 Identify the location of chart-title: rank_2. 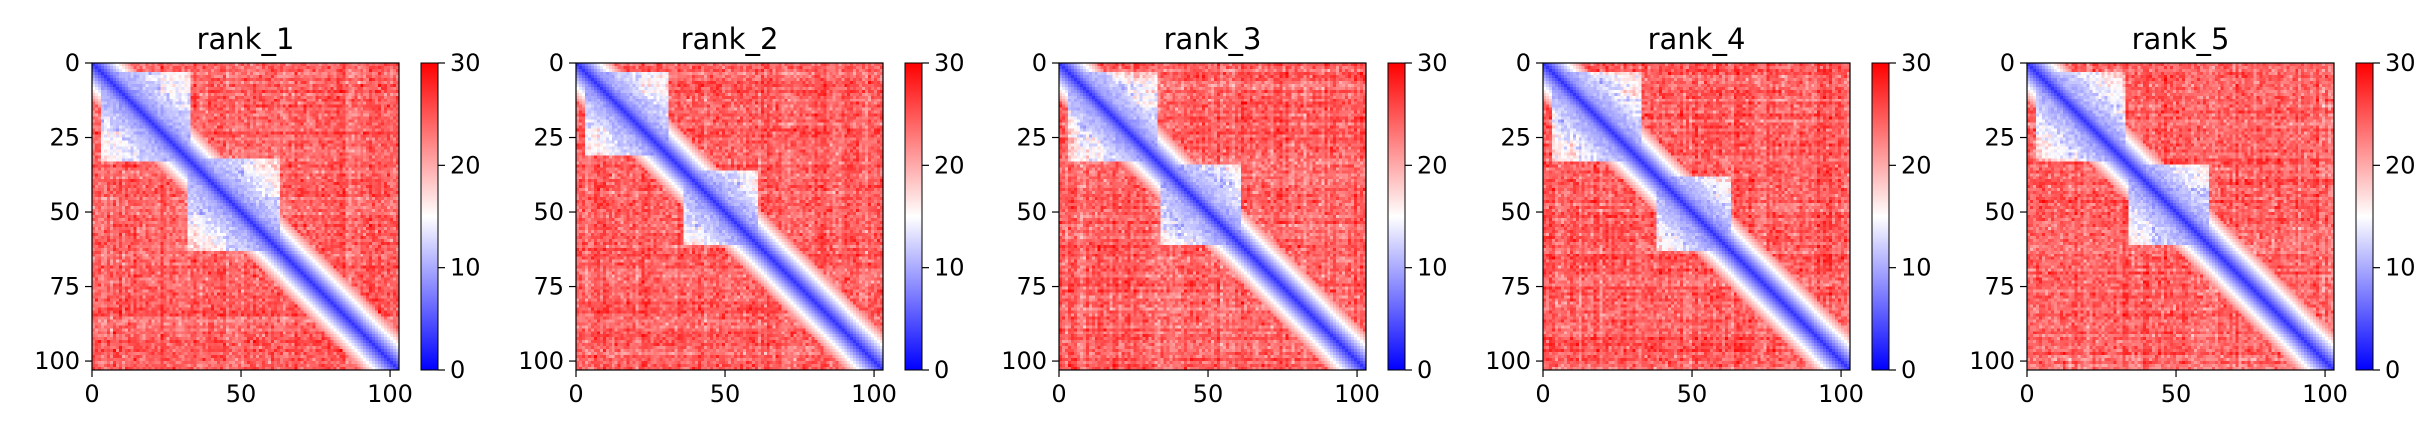
(730, 39).